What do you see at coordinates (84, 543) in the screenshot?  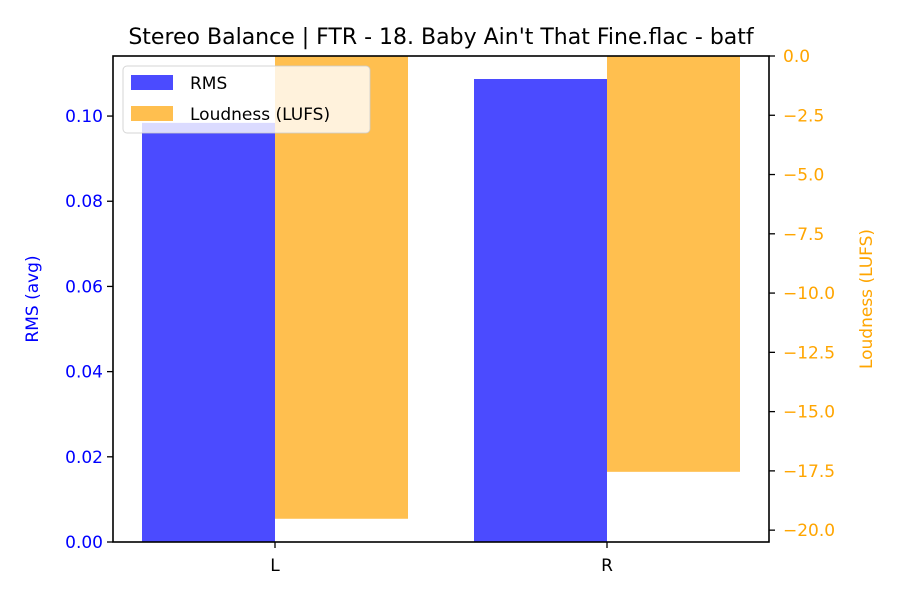 I see `left-tick-label: 0.00` at bounding box center [84, 543].